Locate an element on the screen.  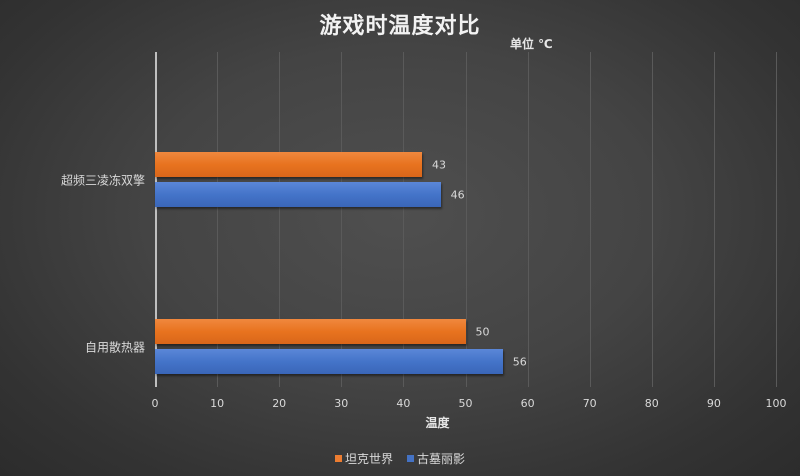
x-tick-label: 10 is located at coordinates (217, 403).